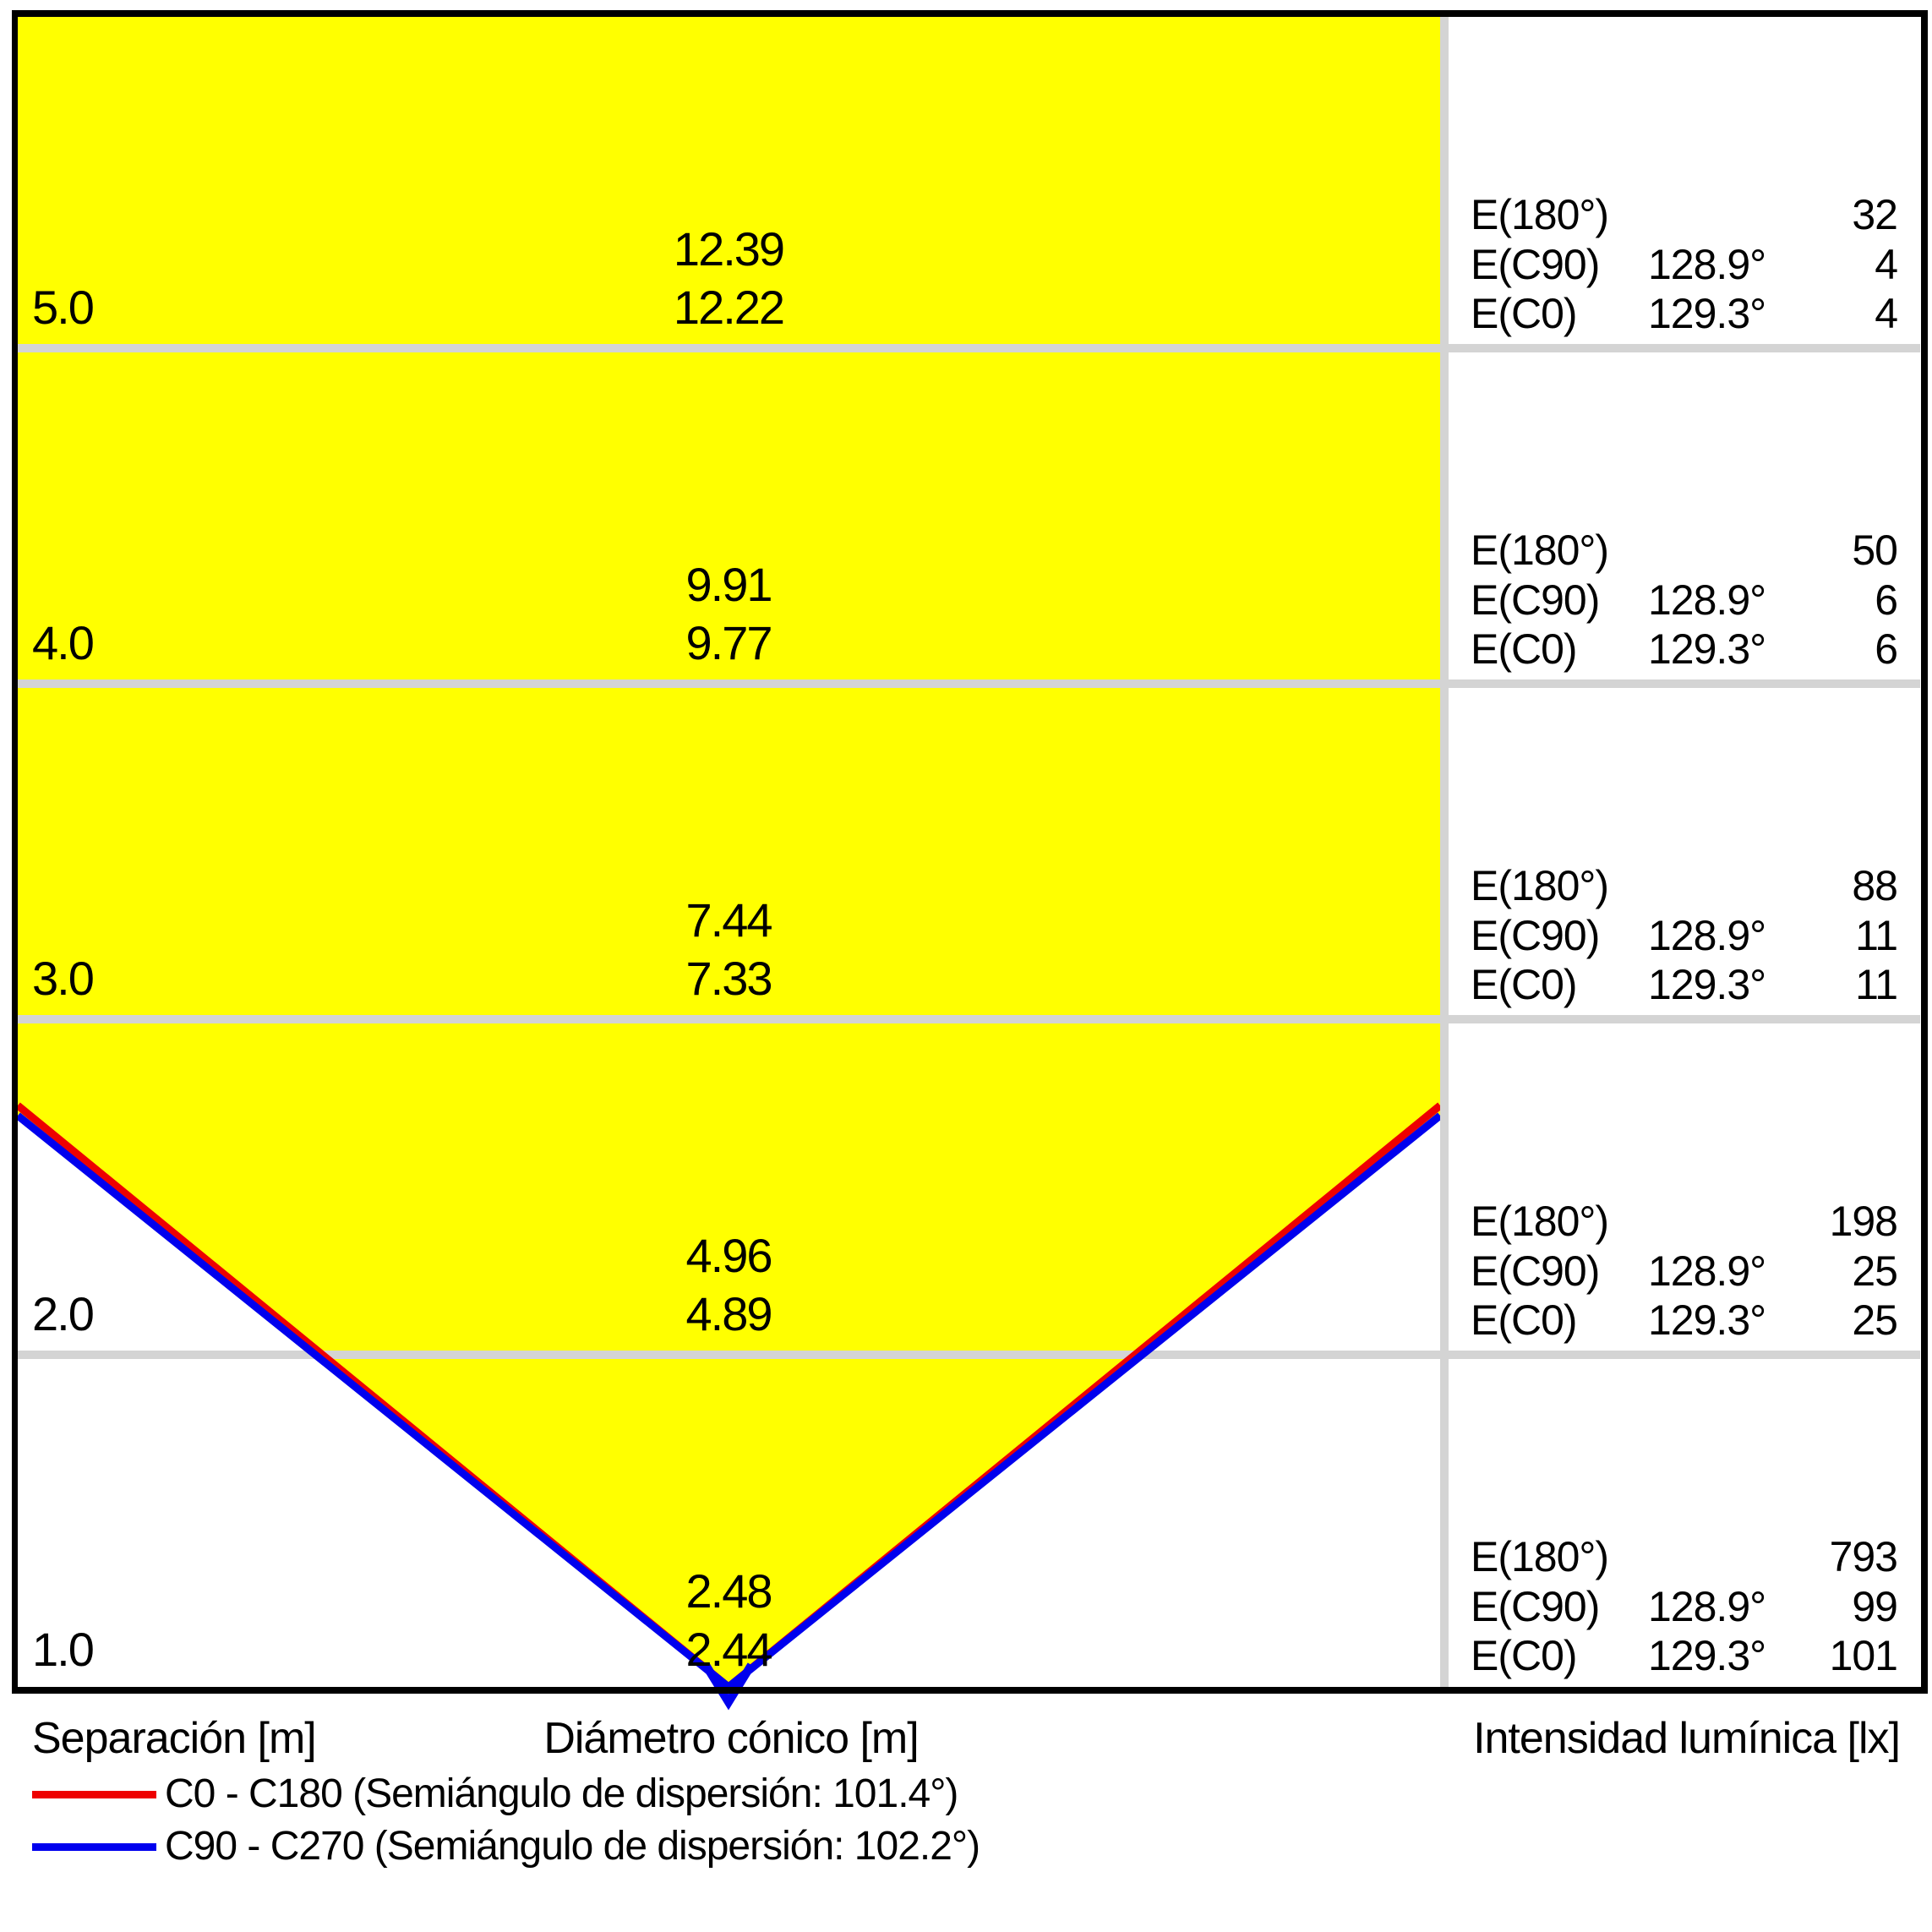  What do you see at coordinates (94, 1794) in the screenshot?
I see `legend-swatch-c0-c180` at bounding box center [94, 1794].